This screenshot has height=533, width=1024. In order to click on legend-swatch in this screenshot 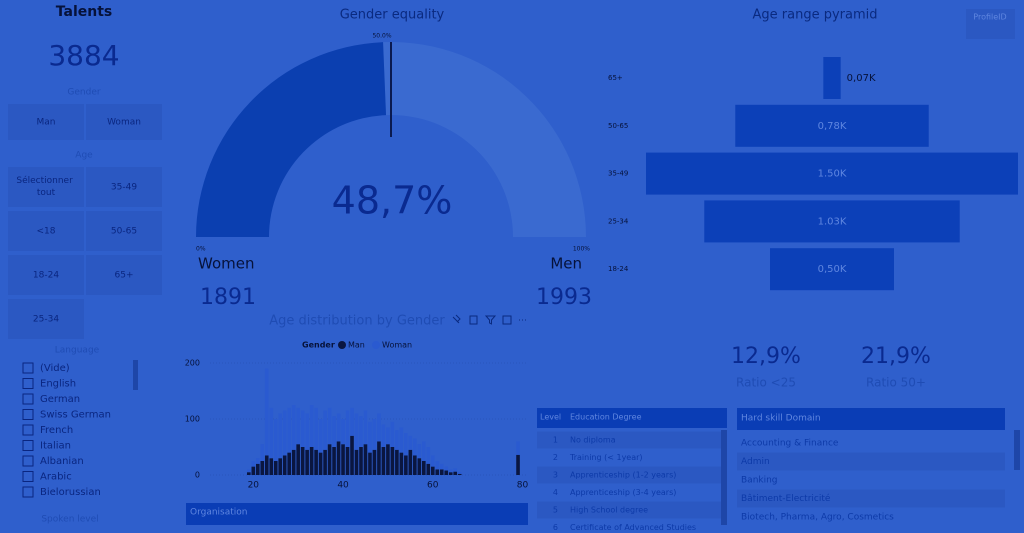, I will do `click(376, 345)`.